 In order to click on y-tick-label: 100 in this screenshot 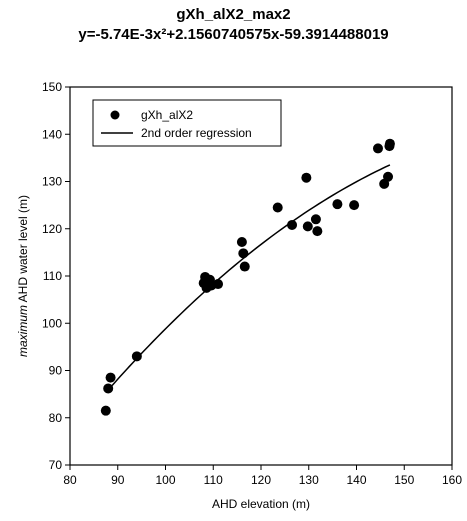, I will do `click(52, 323)`.